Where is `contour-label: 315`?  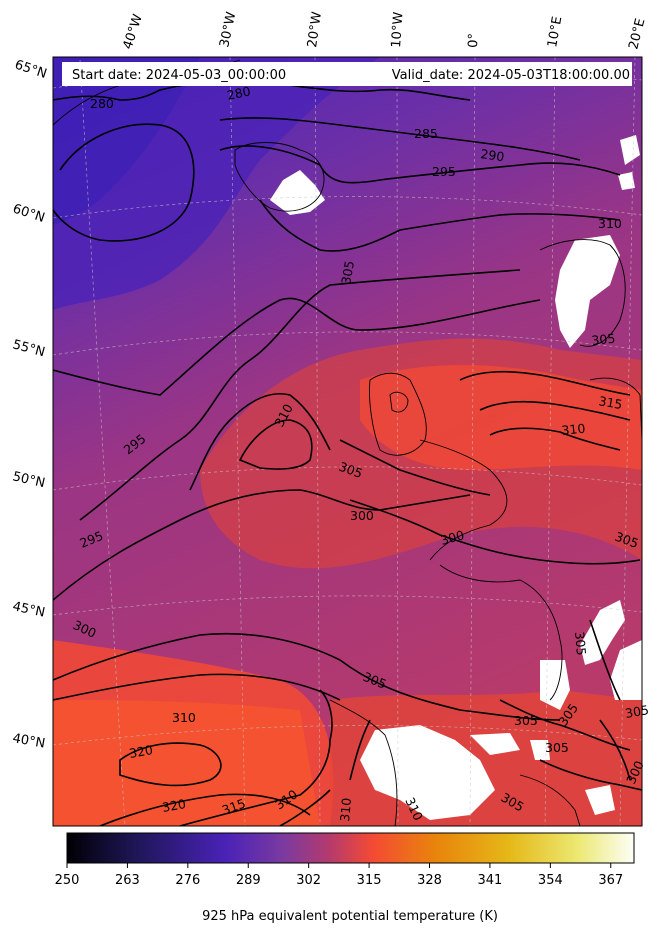
contour-label: 315 is located at coordinates (610, 402).